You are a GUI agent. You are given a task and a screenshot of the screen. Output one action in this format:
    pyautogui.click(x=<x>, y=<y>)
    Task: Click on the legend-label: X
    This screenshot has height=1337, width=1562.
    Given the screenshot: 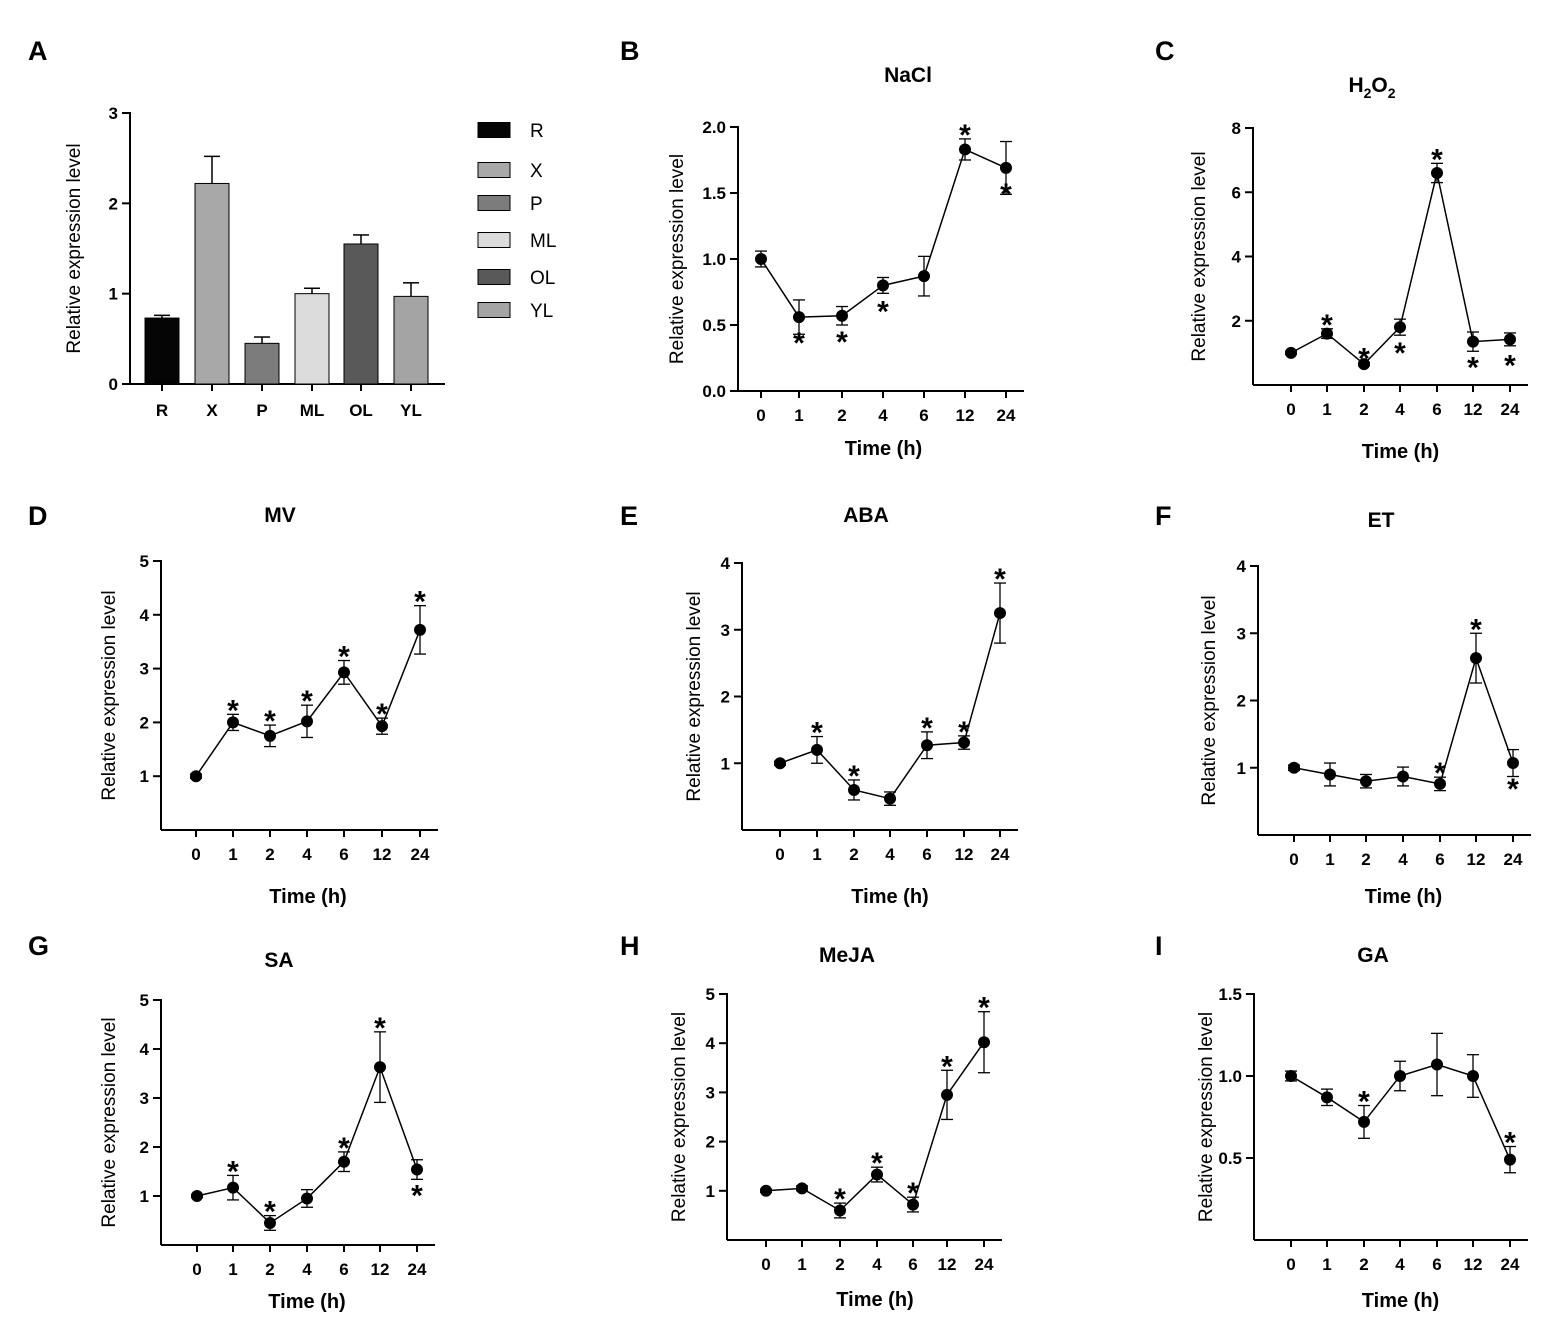 What is the action you would take?
    pyautogui.click(x=536, y=171)
    